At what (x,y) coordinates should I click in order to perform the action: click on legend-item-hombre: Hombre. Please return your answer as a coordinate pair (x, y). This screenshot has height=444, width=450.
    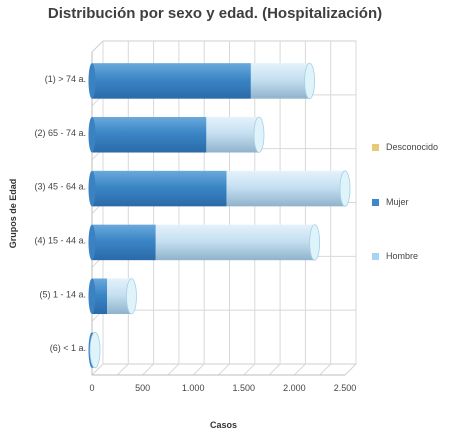
    Looking at the image, I should click on (395, 256).